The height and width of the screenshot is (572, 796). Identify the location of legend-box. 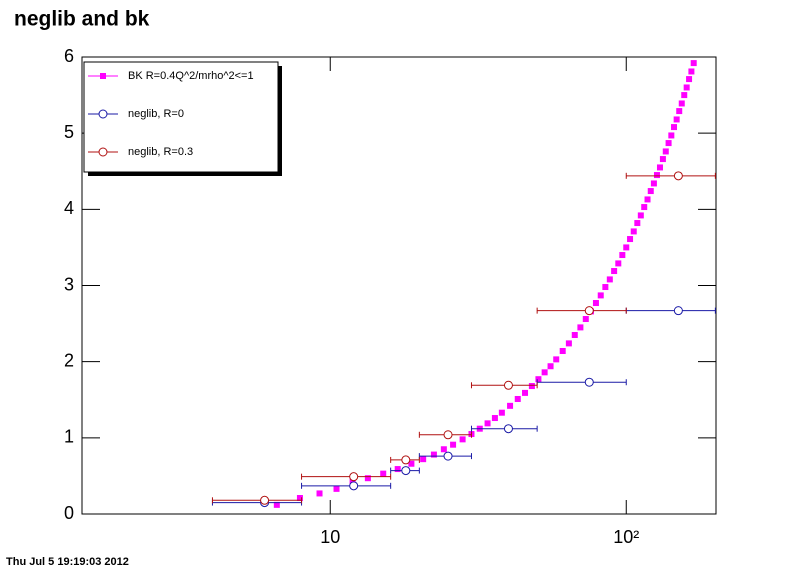
(181, 117).